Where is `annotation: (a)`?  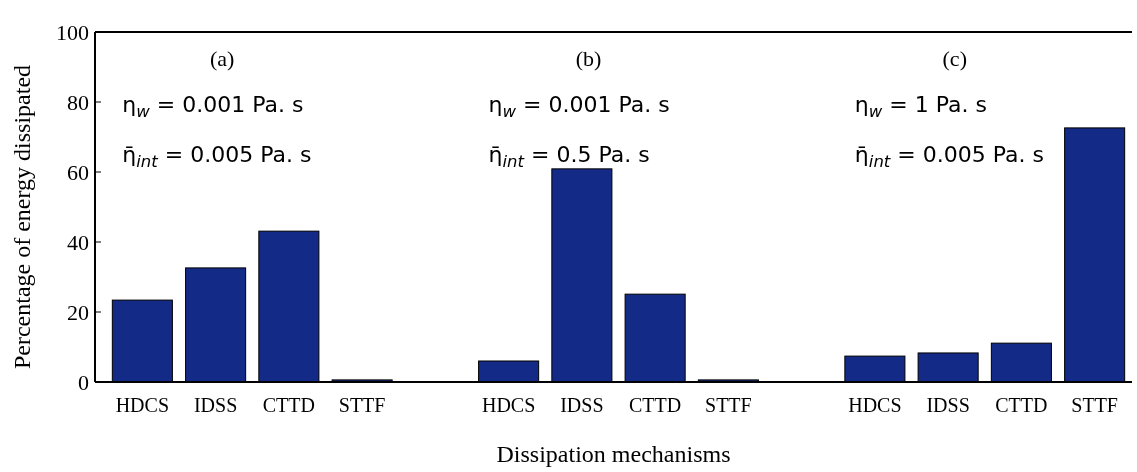
annotation: (a) is located at coordinates (222, 58).